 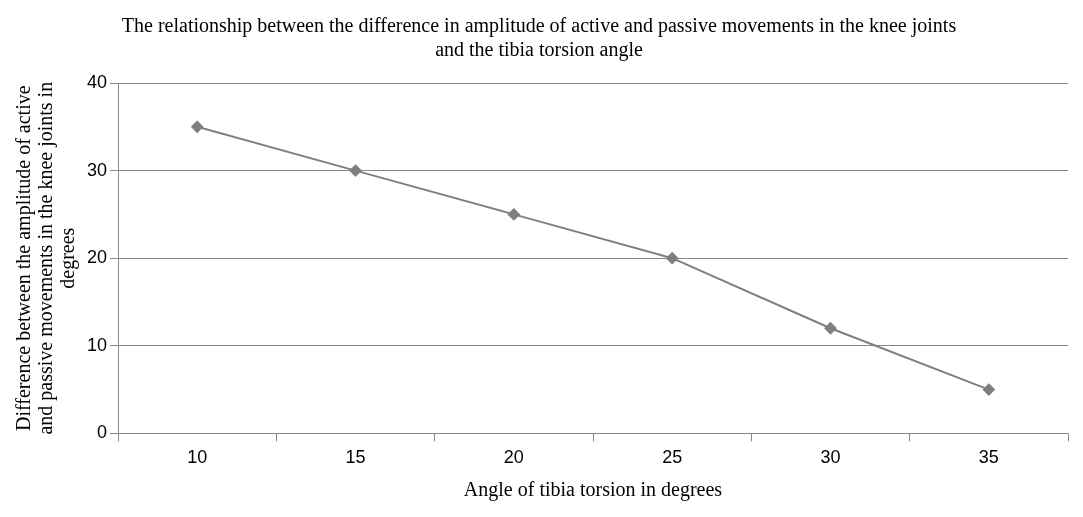 I want to click on x-tick-label: 10, so click(x=197, y=457).